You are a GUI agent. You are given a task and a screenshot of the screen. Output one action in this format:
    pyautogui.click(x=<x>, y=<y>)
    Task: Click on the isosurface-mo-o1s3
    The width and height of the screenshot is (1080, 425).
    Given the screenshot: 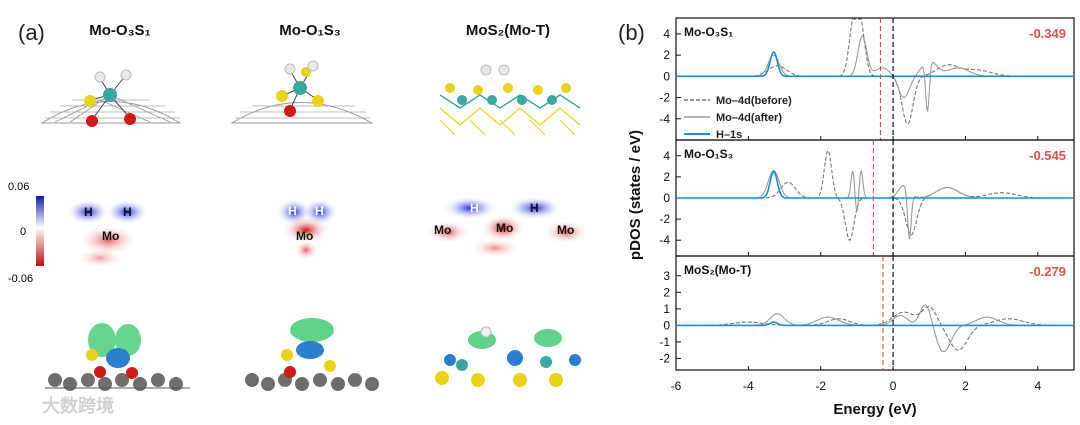 What is the action you would take?
    pyautogui.click(x=312, y=354)
    